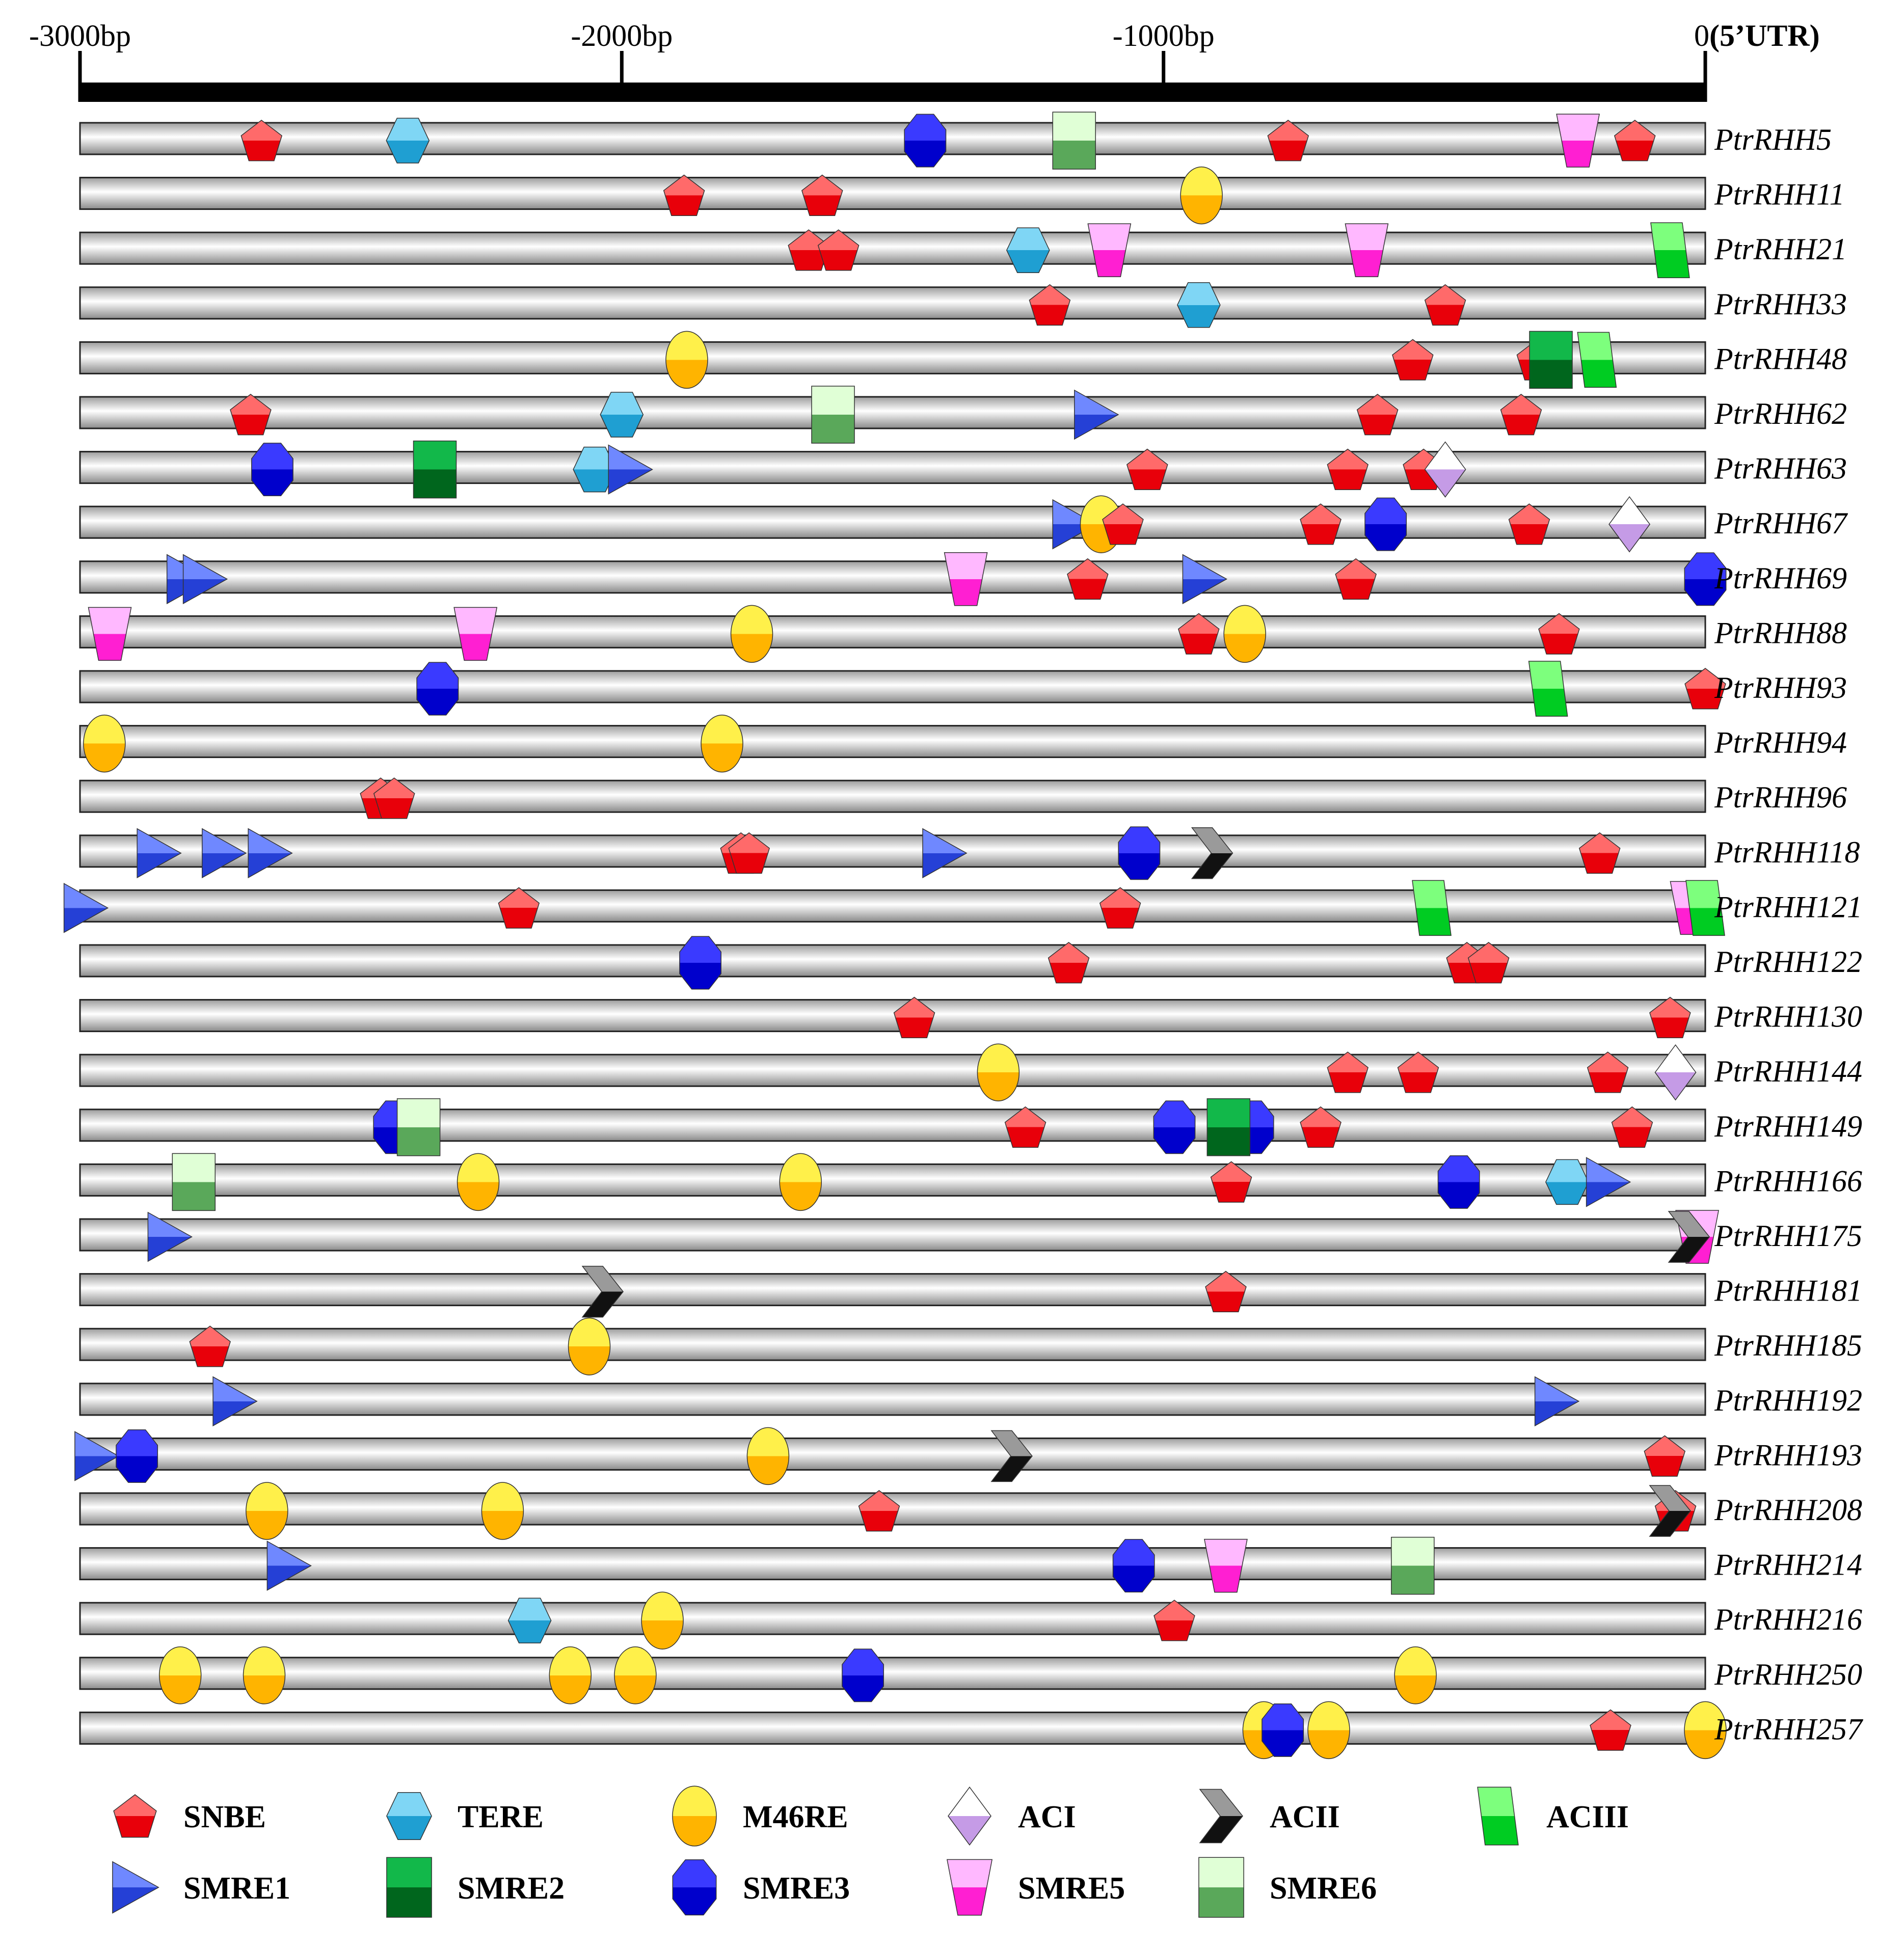 The width and height of the screenshot is (1904, 1948). I want to click on gene-track: PtrRHH122, so click(970, 963).